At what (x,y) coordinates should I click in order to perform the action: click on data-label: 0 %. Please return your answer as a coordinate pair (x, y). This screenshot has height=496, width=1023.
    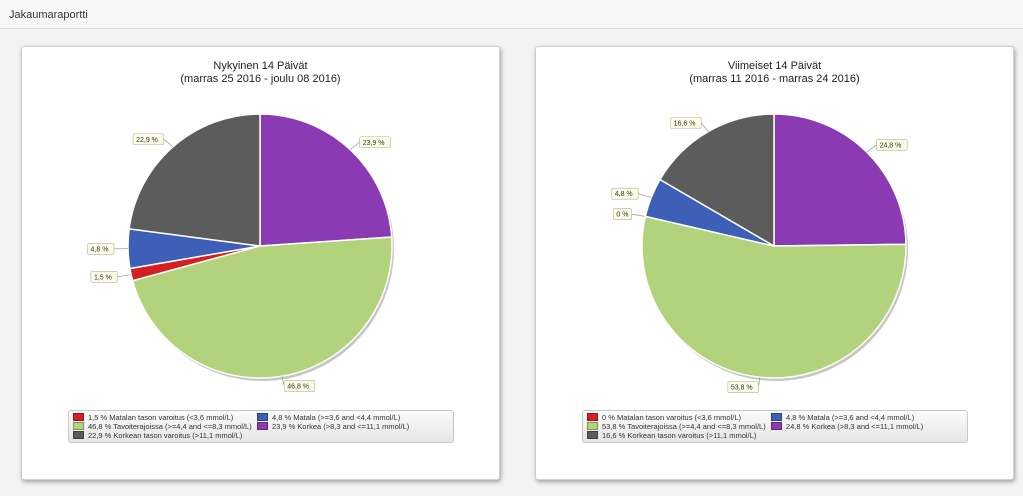
    Looking at the image, I should click on (622, 215).